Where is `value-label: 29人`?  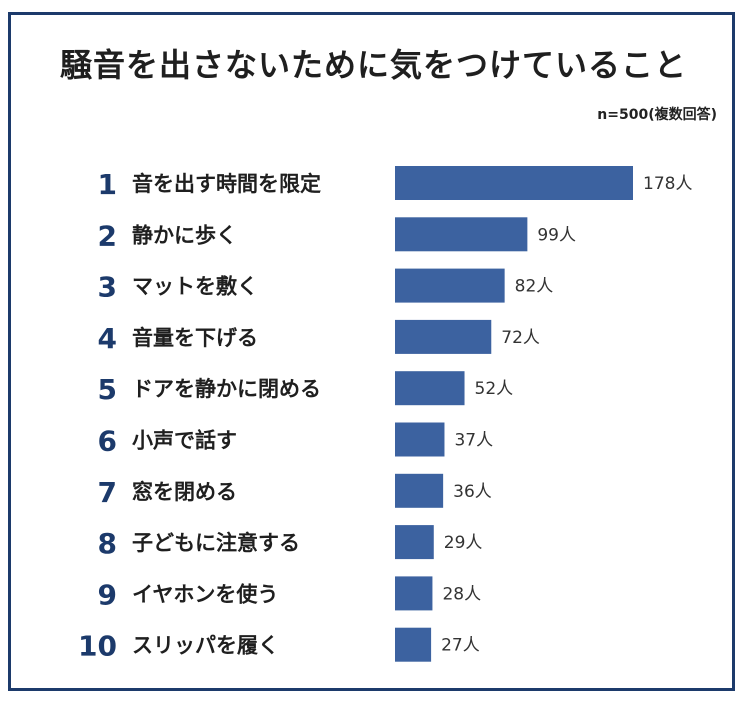
value-label: 29人 is located at coordinates (463, 543).